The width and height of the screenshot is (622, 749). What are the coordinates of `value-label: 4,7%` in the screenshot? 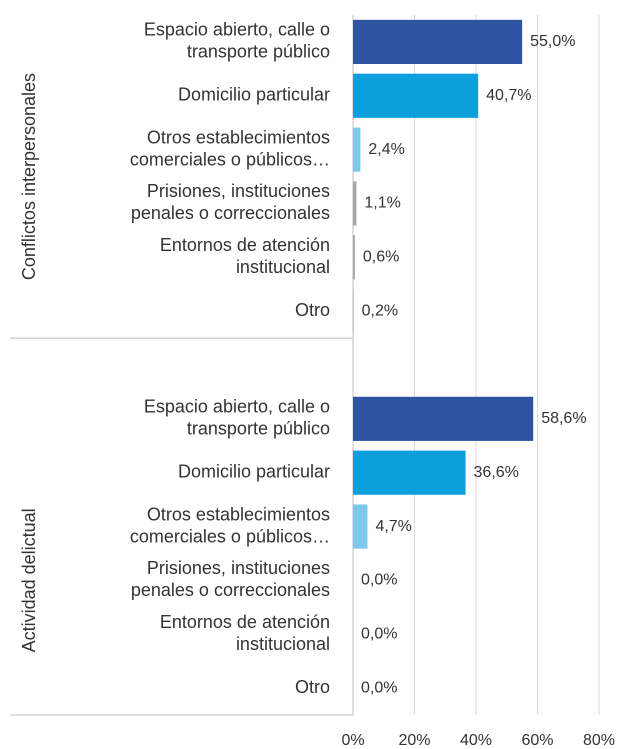 It's located at (393, 526).